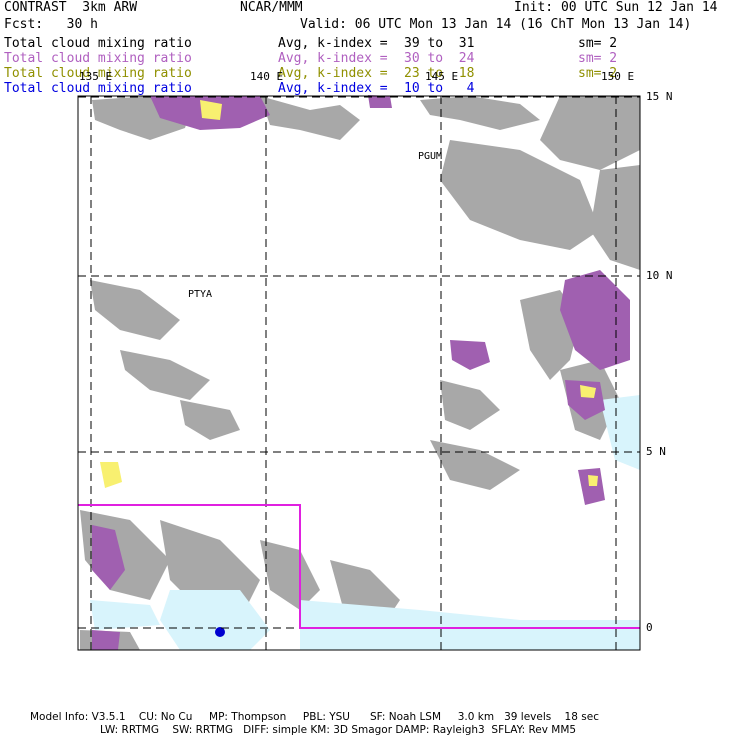 Image resolution: width=740 pixels, height=740 pixels. I want to click on lon-label: 150 E, so click(618, 76).